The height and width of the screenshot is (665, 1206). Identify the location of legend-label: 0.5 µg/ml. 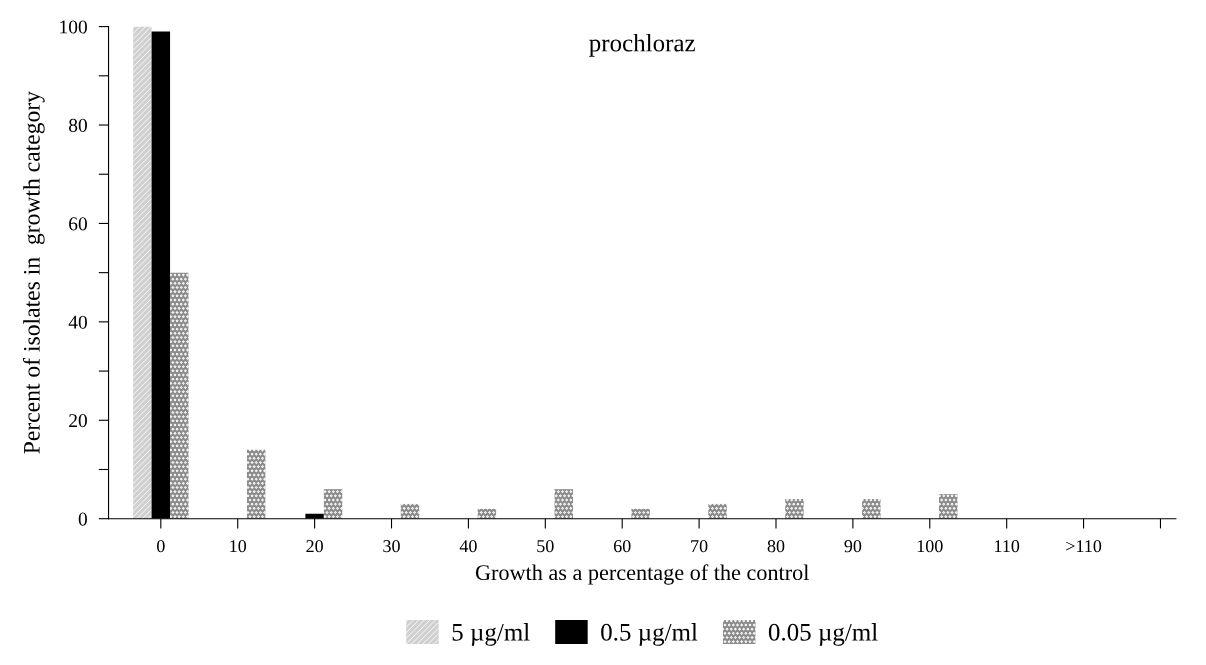
(649, 634).